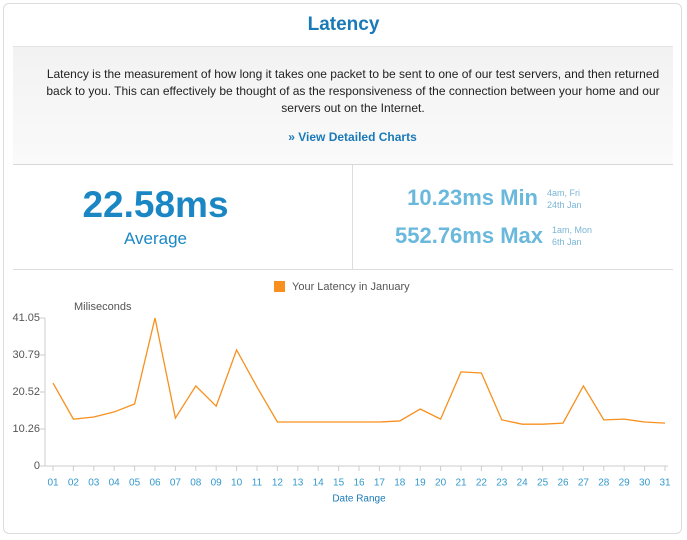 This screenshot has width=687, height=540. What do you see at coordinates (278, 483) in the screenshot?
I see `x-tick-label: 12` at bounding box center [278, 483].